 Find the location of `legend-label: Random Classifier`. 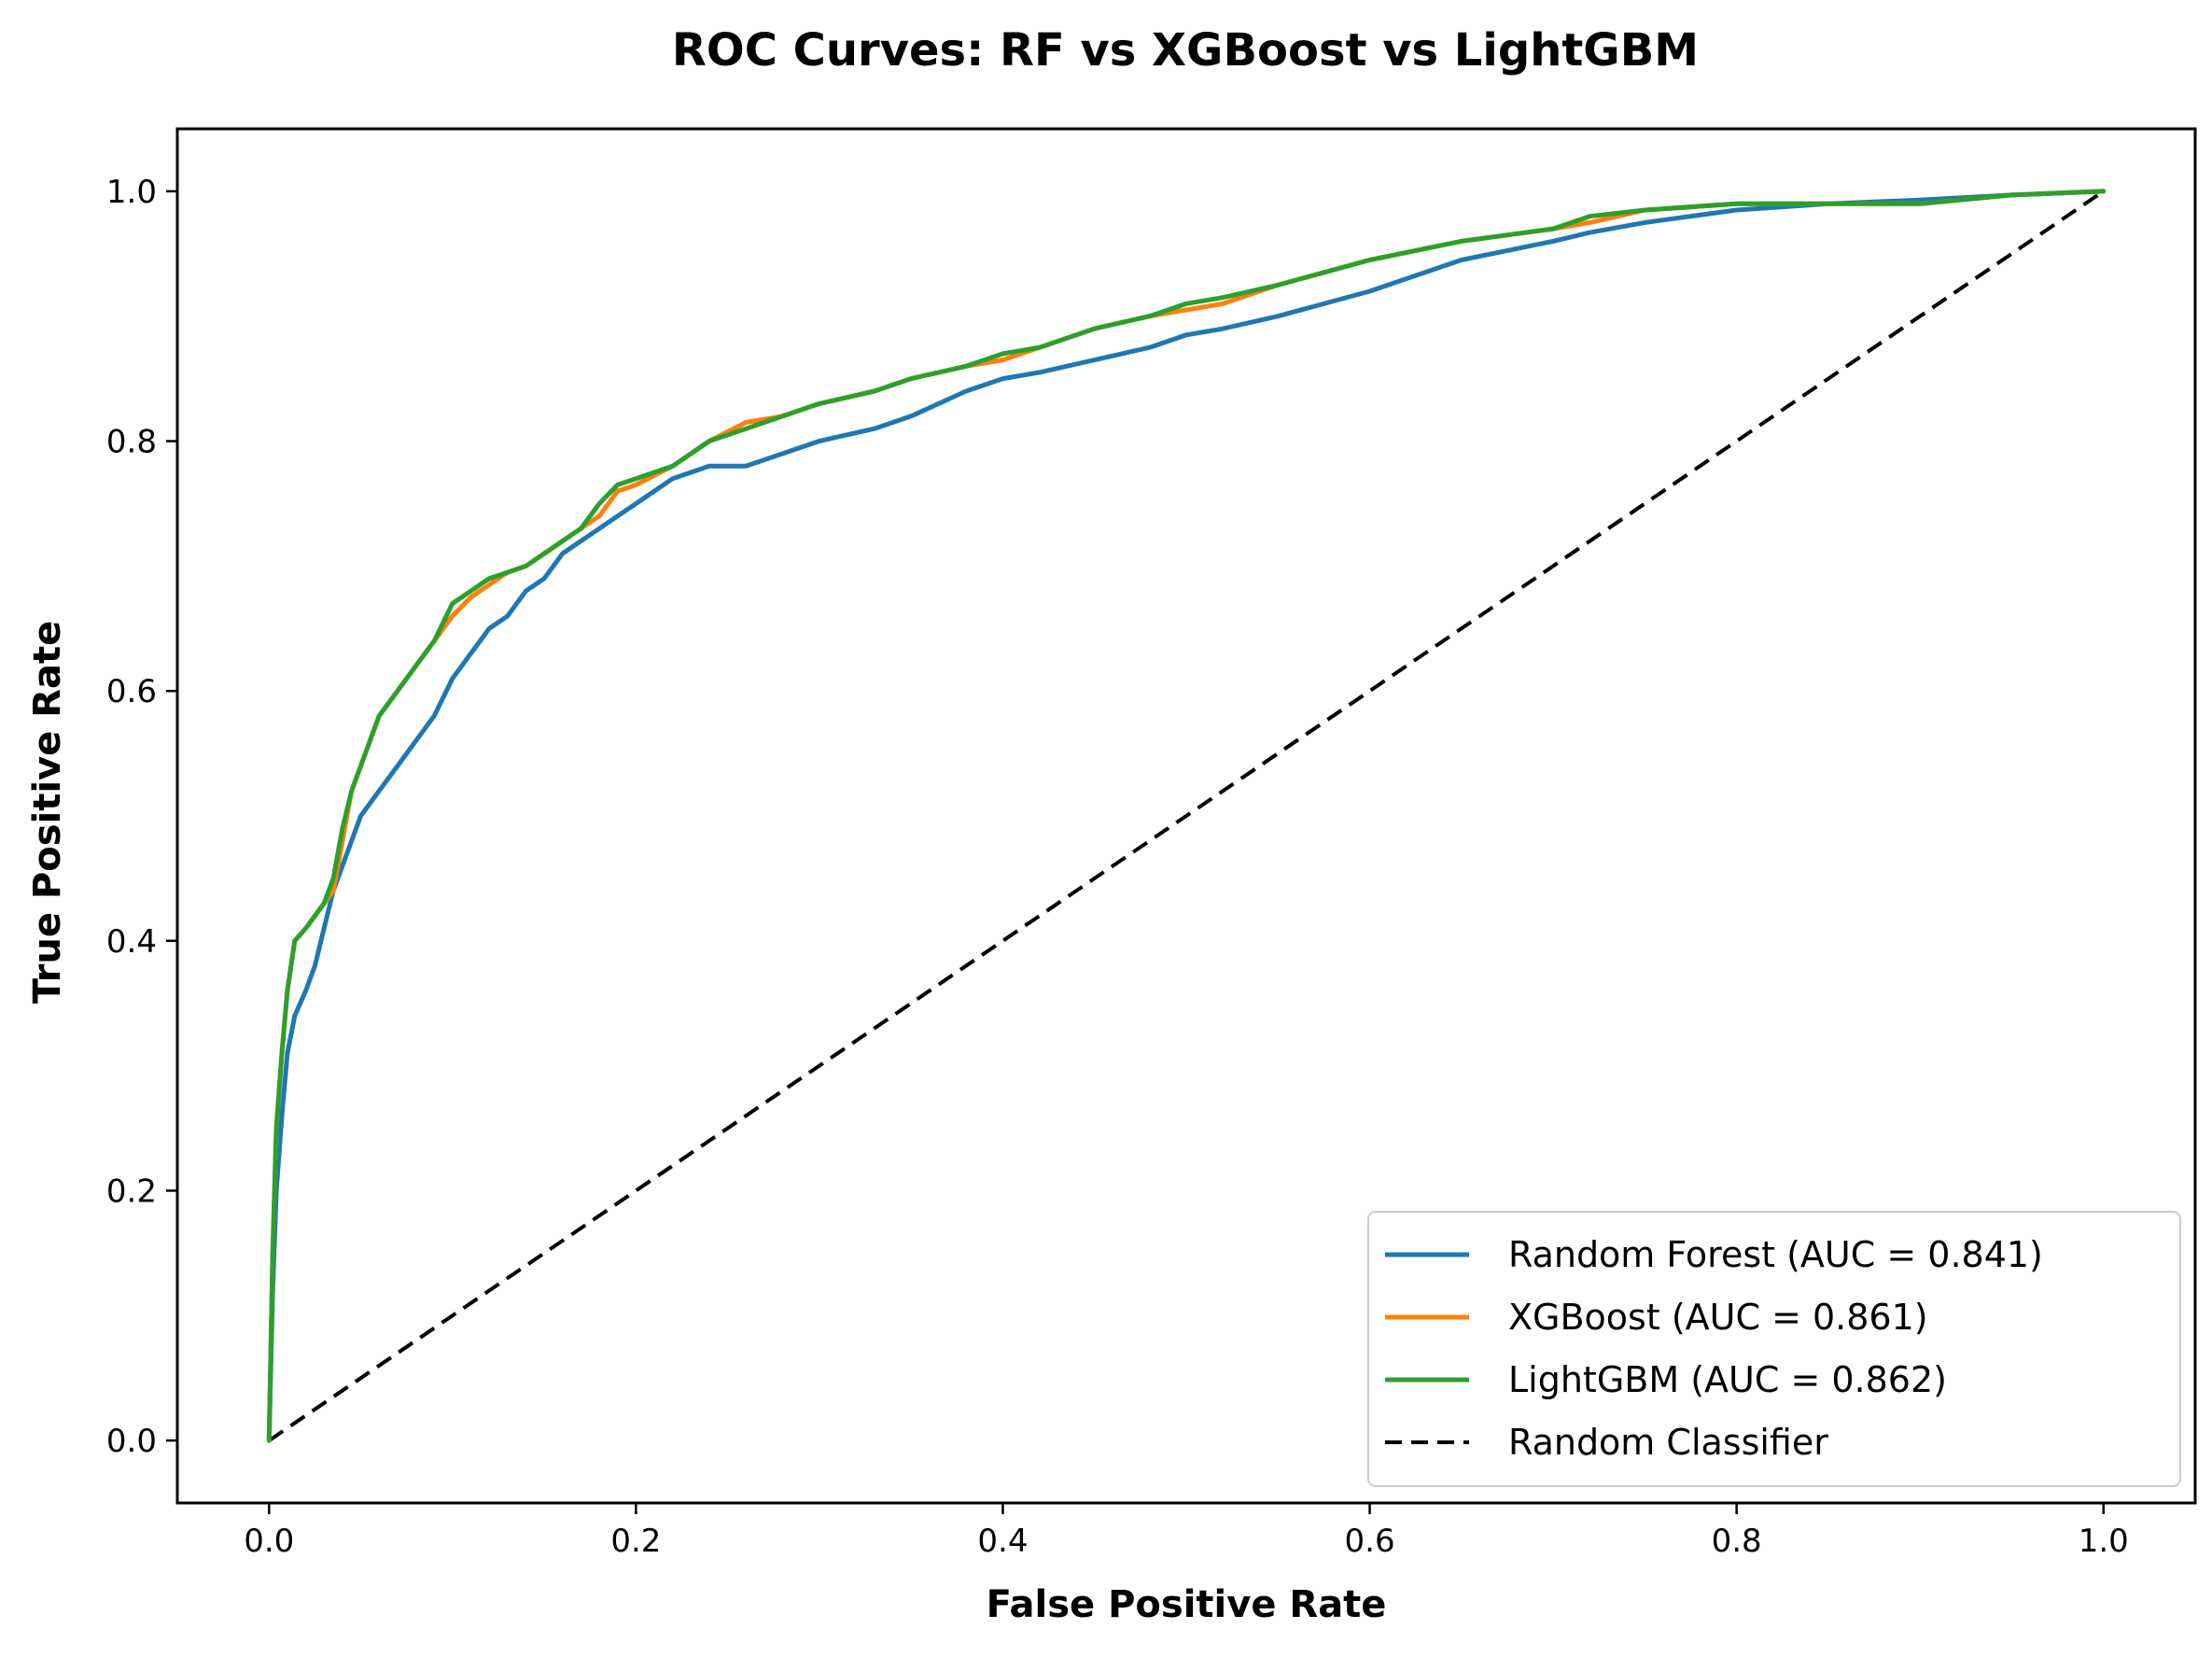

legend-label: Random Classifier is located at coordinates (1668, 1442).